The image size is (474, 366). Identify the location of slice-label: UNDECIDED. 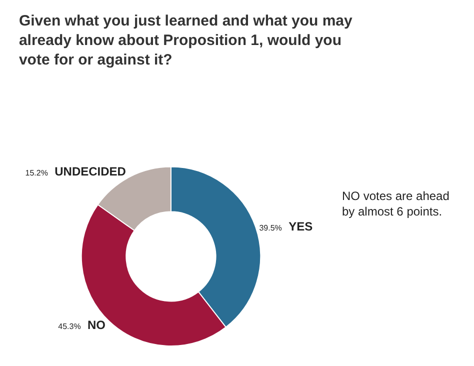
(90, 171).